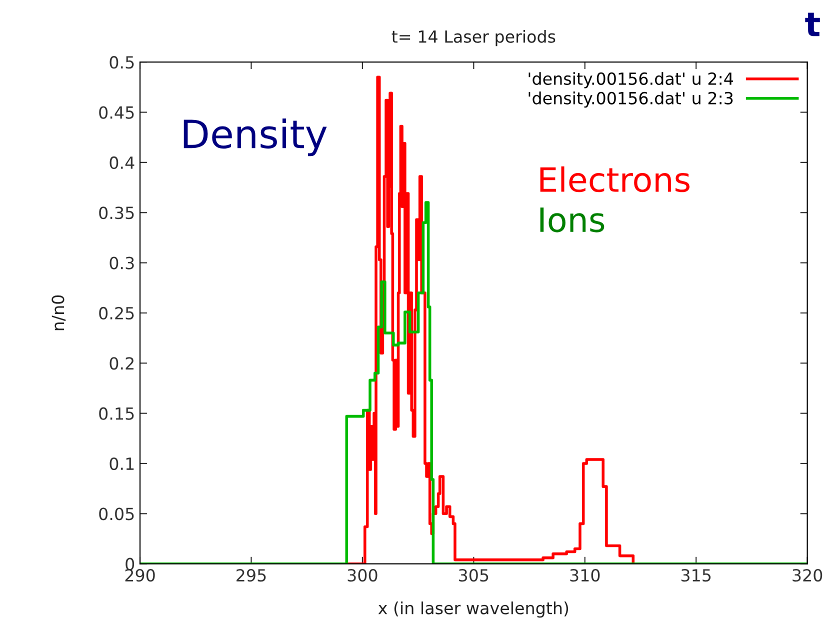 The width and height of the screenshot is (831, 640). Describe the element at coordinates (255, 137) in the screenshot. I see `annotation: Density` at that location.